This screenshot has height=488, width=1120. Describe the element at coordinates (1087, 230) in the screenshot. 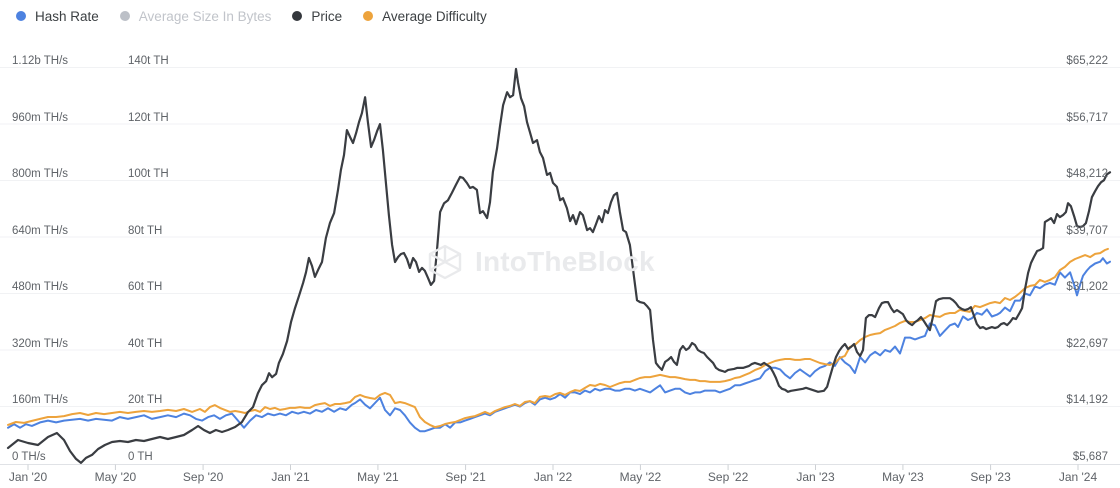

I see `y-label-price: $39,707` at that location.